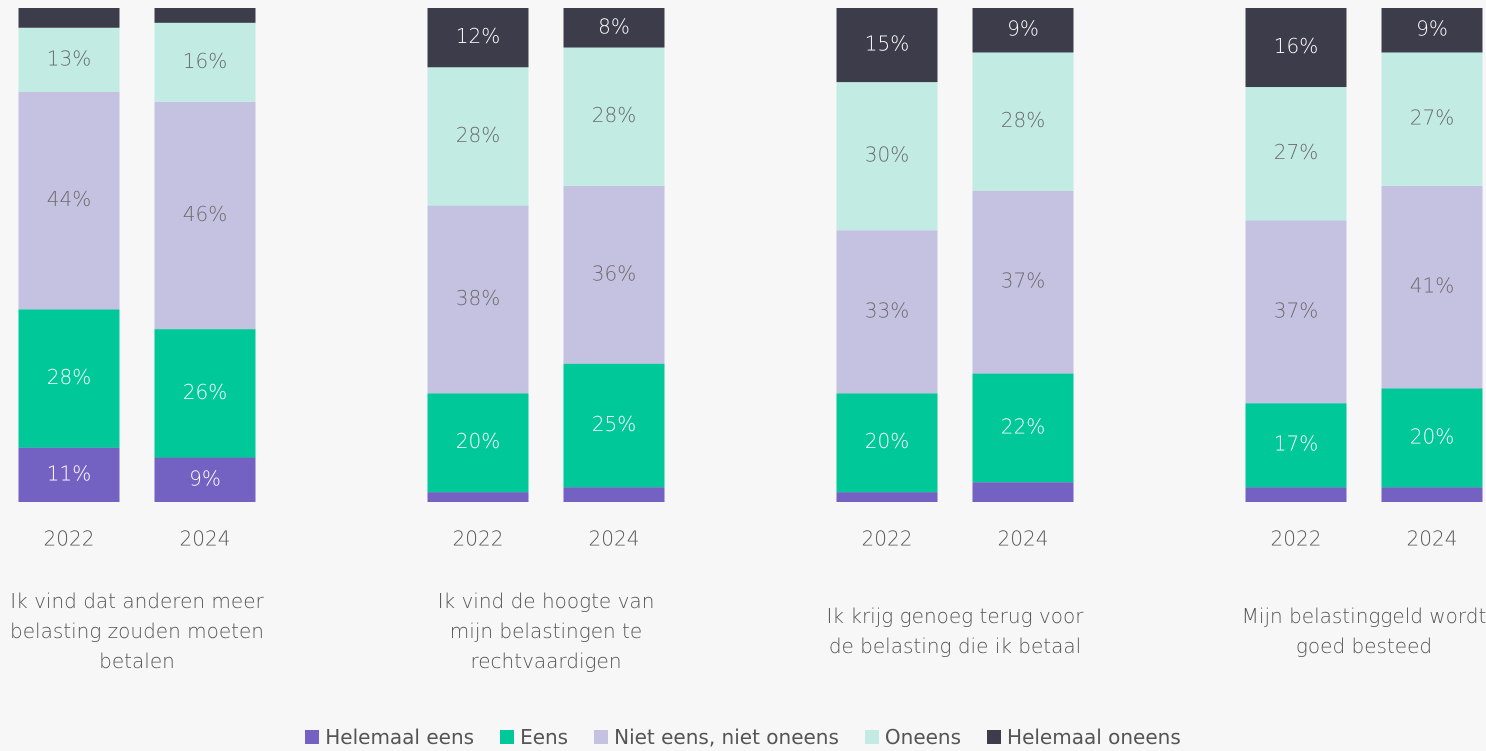  I want to click on data-label: 25%, so click(614, 424).